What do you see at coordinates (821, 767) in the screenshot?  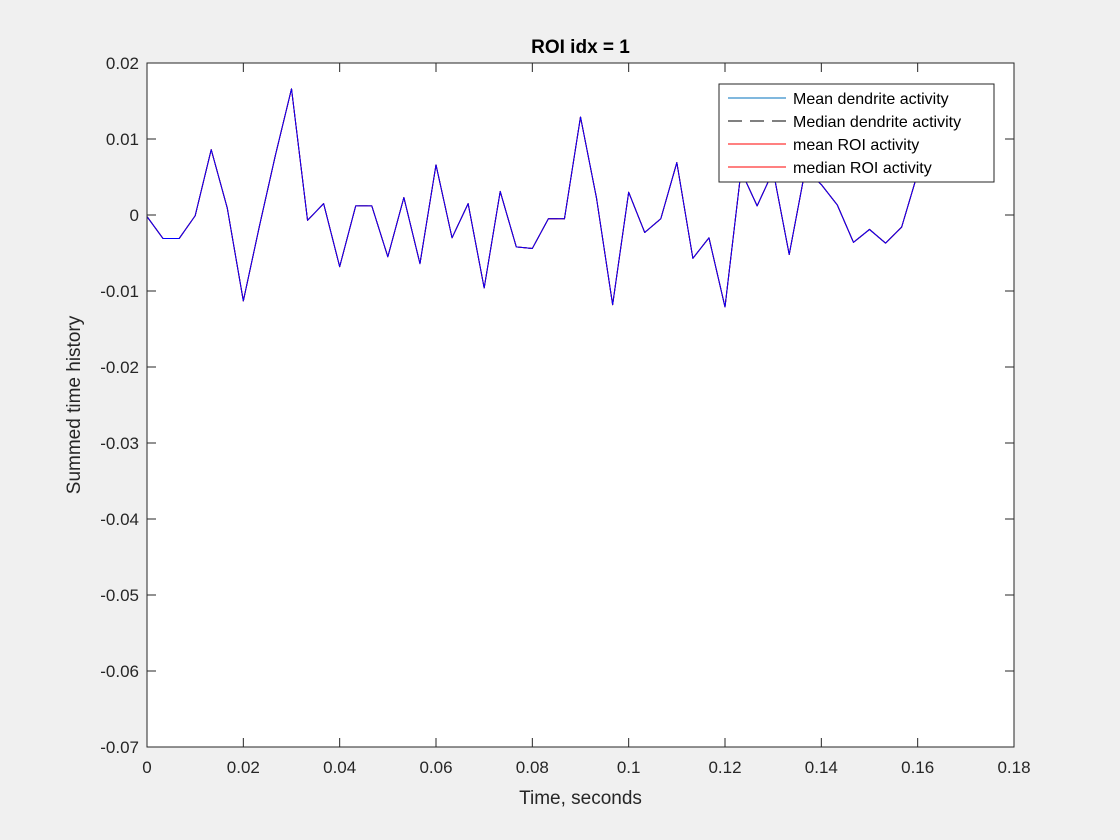 I see `x-tick-label: 0.14` at bounding box center [821, 767].